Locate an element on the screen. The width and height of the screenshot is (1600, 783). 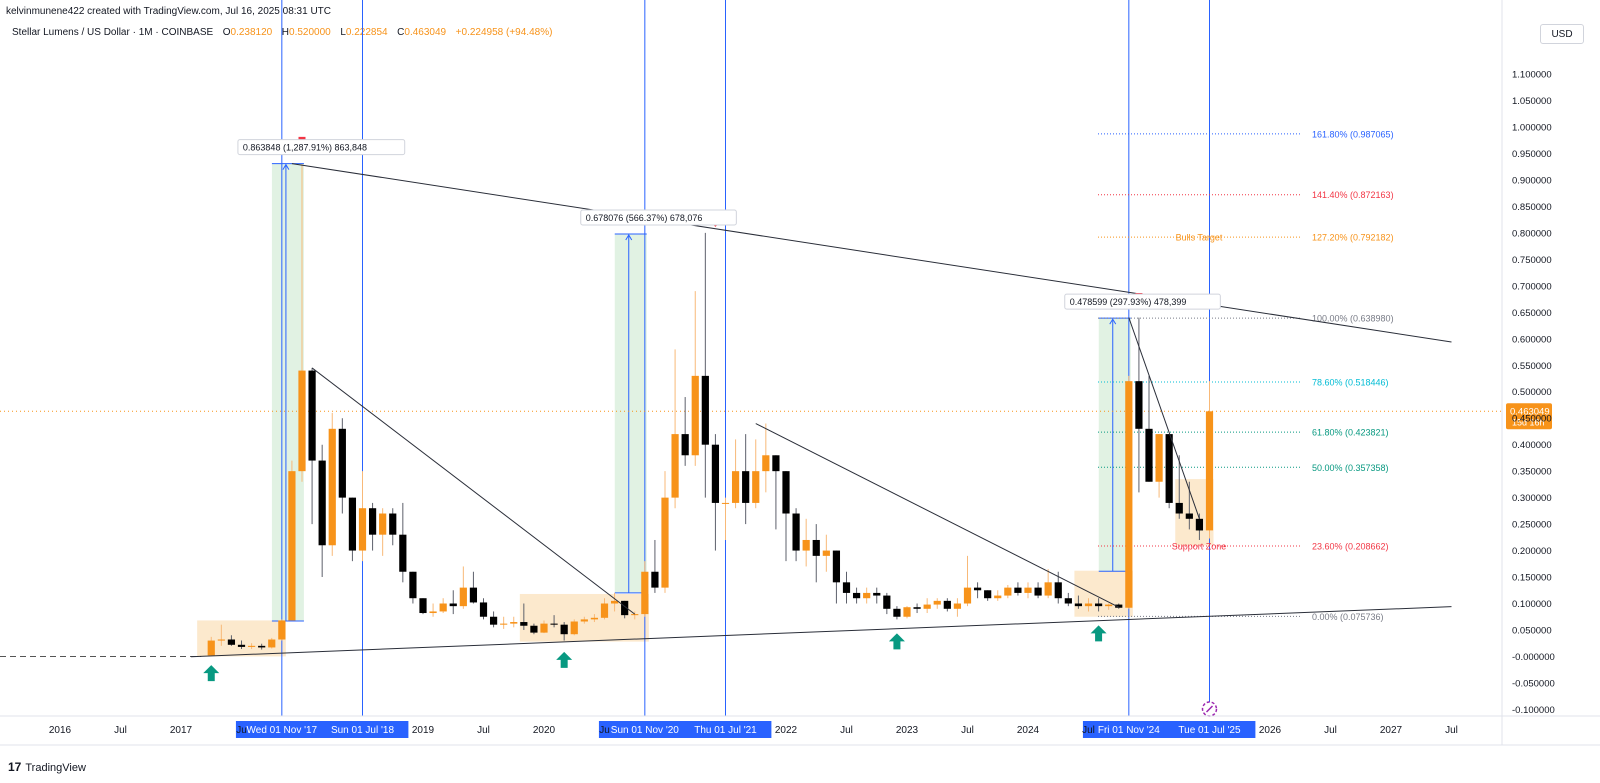
date-marker-label: Sun 01 Jul '18 is located at coordinates (363, 730).